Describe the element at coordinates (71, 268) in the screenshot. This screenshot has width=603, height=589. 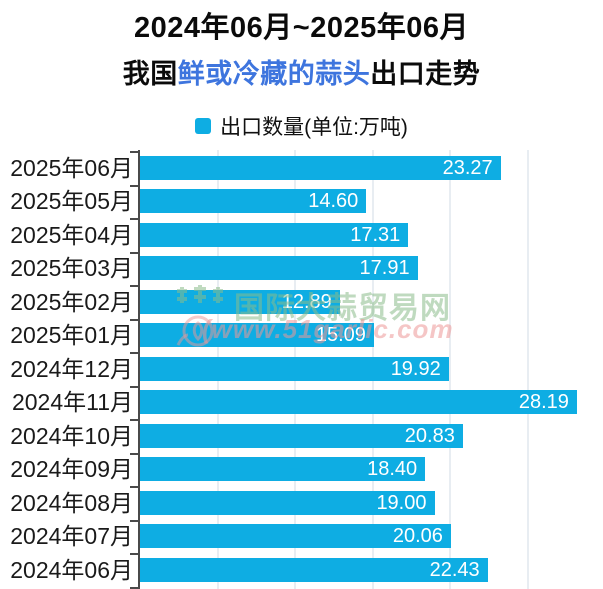
I see `category-label: 2025年03月` at that location.